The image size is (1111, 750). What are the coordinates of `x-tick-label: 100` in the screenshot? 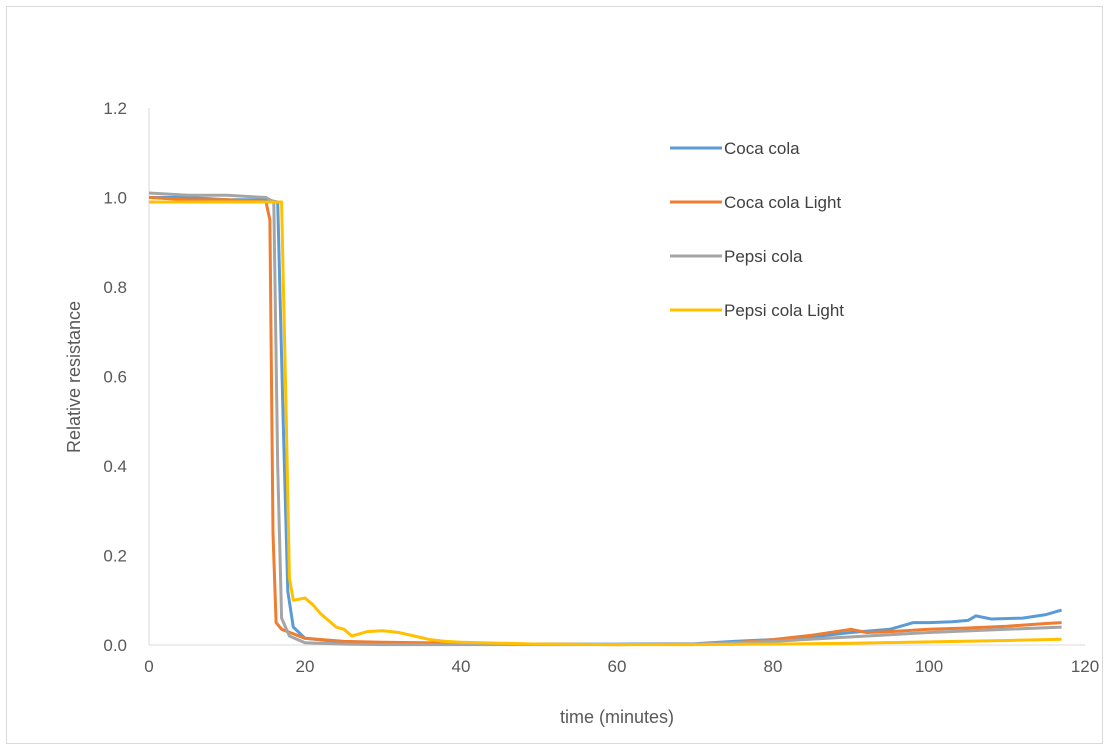 It's located at (929, 666).